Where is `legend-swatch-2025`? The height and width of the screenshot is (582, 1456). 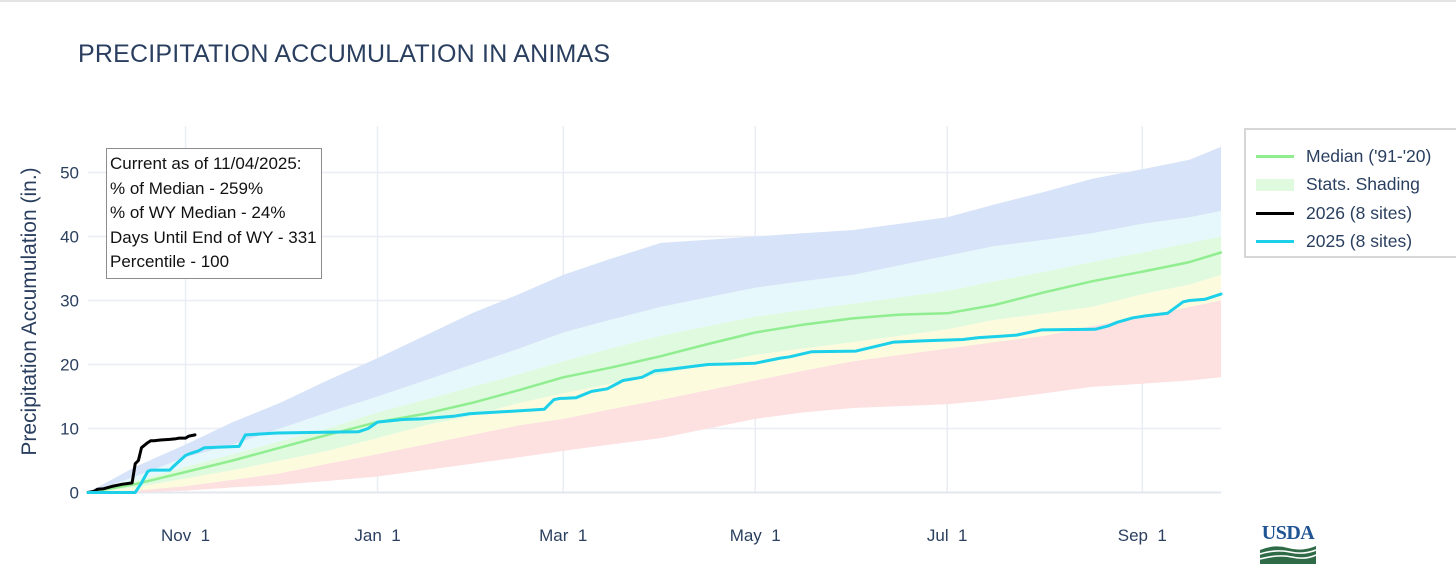
legend-swatch-2025 is located at coordinates (1275, 242).